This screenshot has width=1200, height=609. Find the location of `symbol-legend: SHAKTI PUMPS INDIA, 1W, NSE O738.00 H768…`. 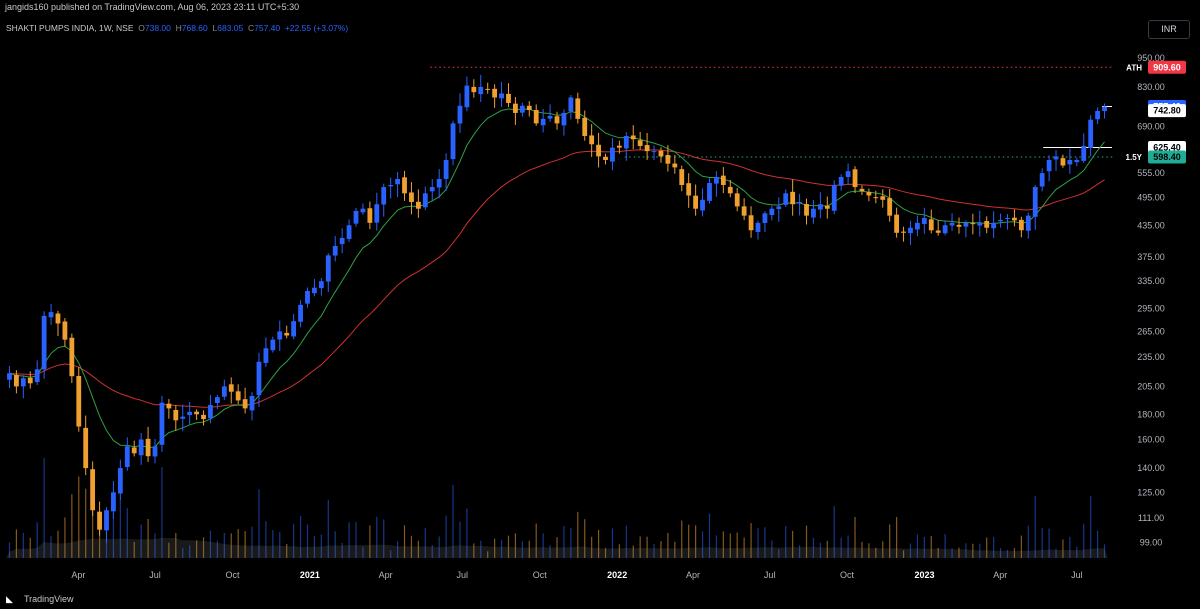

symbol-legend: SHAKTI PUMPS INDIA, 1W, NSE O738.00 H768… is located at coordinates (177, 28).